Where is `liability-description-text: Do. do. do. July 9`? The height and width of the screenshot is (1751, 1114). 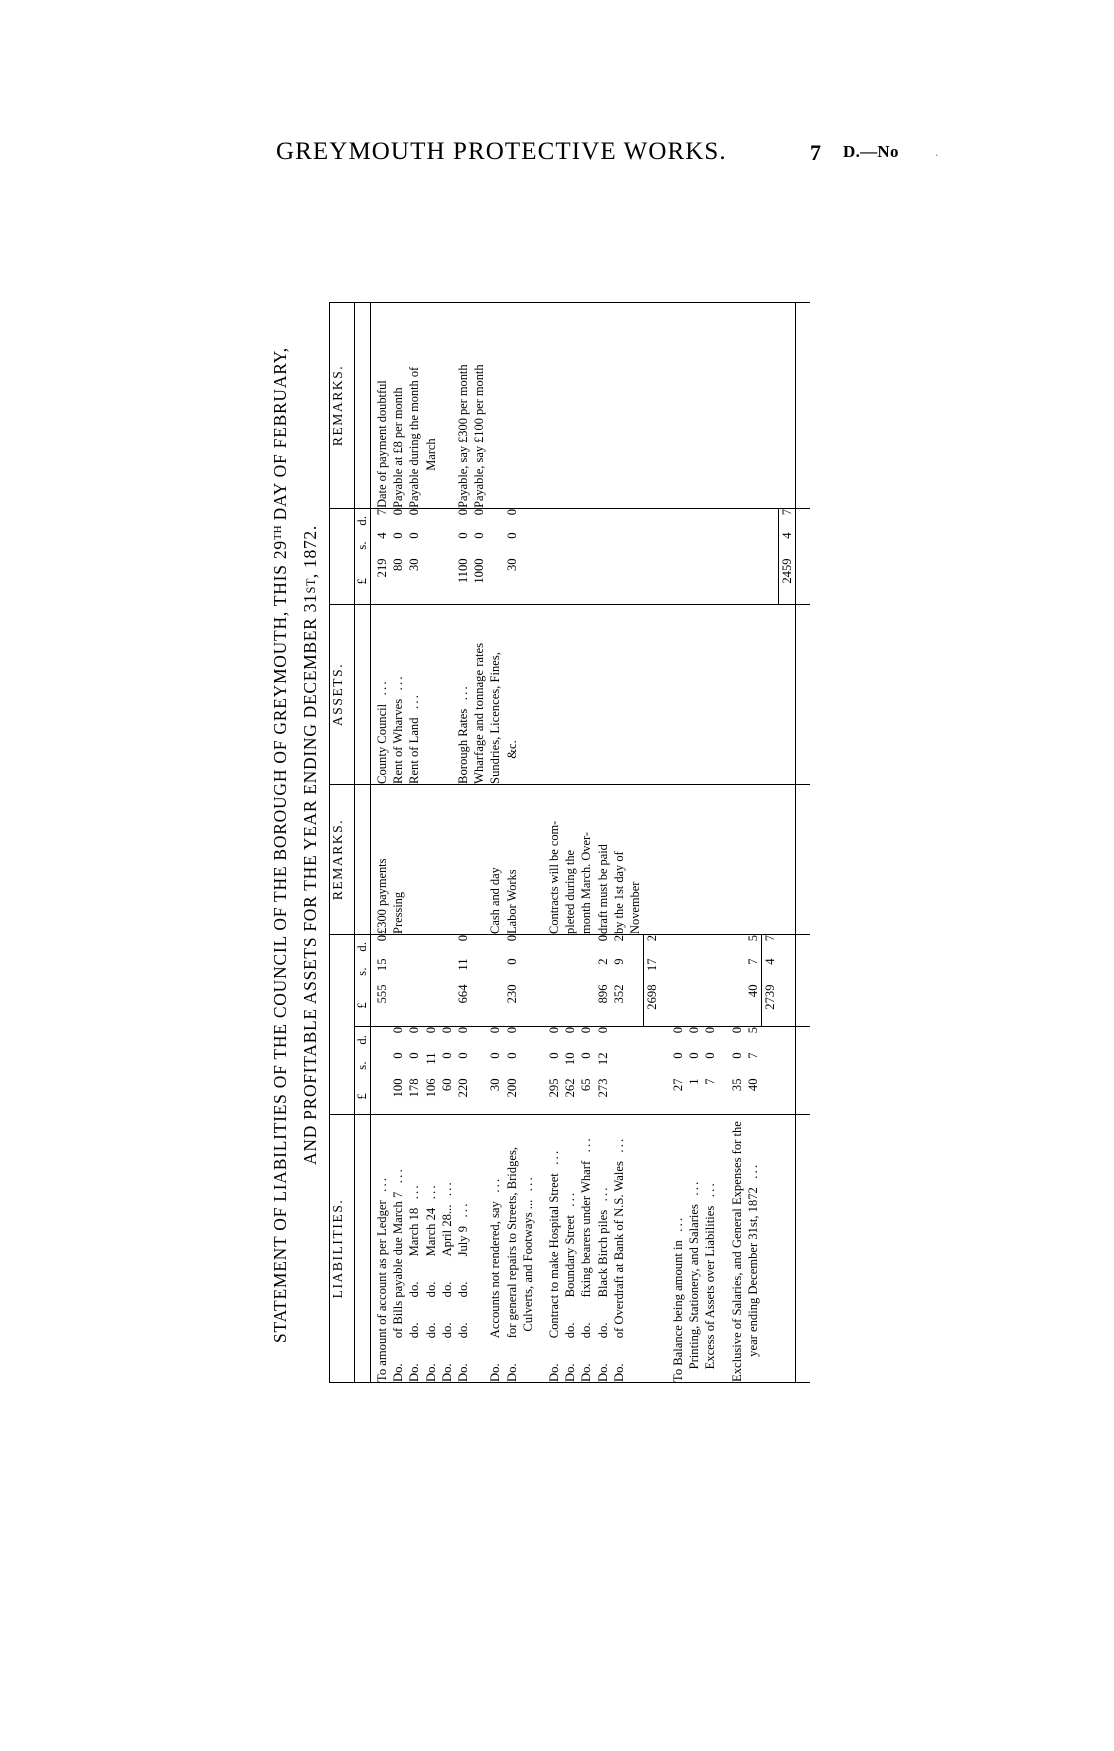 liability-description-text: Do. do. do. July 9 is located at coordinates (463, 1303).